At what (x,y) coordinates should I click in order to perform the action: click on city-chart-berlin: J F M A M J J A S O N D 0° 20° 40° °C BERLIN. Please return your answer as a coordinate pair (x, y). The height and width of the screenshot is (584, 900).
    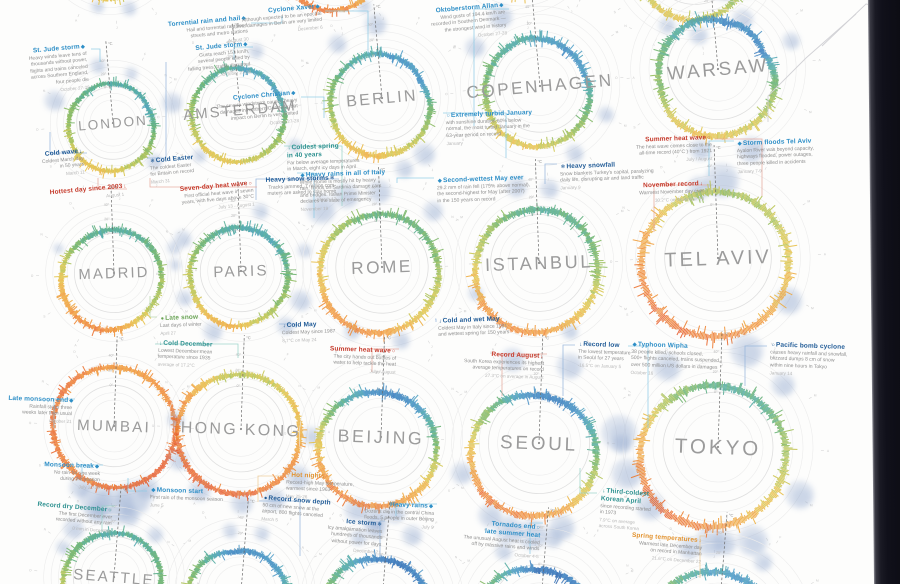
    Looking at the image, I should click on (382, 96).